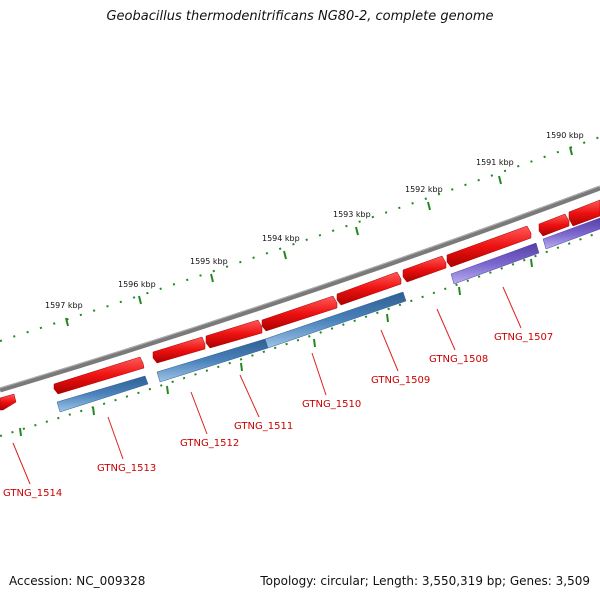 Image resolution: width=600 pixels, height=600 pixels. What do you see at coordinates (209, 443) in the screenshot?
I see `gene-label: GTNG_1512` at bounding box center [209, 443].